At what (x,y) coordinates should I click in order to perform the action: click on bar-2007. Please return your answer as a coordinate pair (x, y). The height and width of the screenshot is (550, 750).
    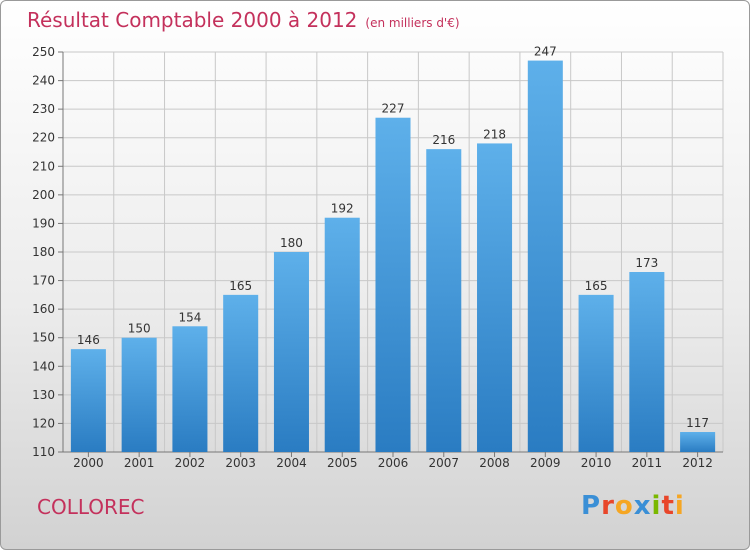
    Looking at the image, I should click on (444, 300).